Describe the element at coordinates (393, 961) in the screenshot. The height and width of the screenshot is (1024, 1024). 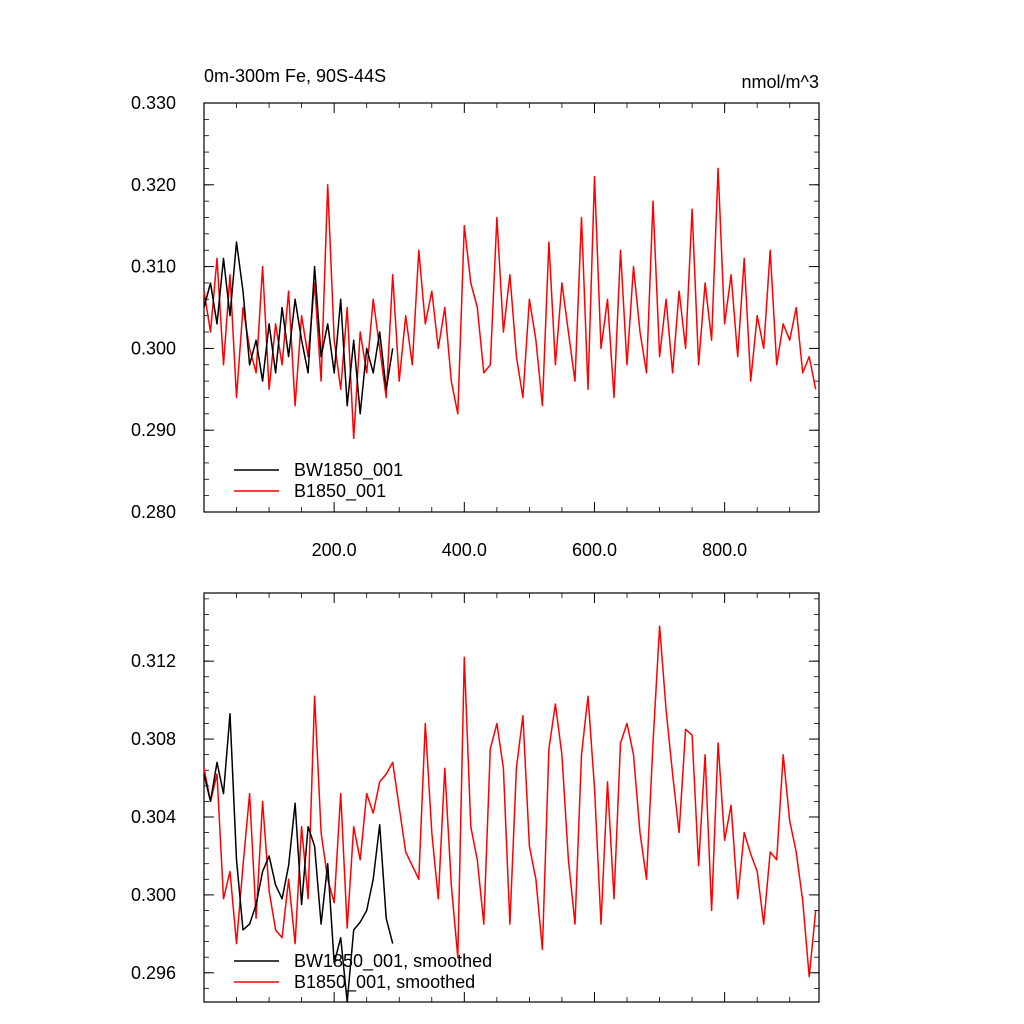
I see `bottom-legend-label-bw: BW1850_001, smoothed` at that location.